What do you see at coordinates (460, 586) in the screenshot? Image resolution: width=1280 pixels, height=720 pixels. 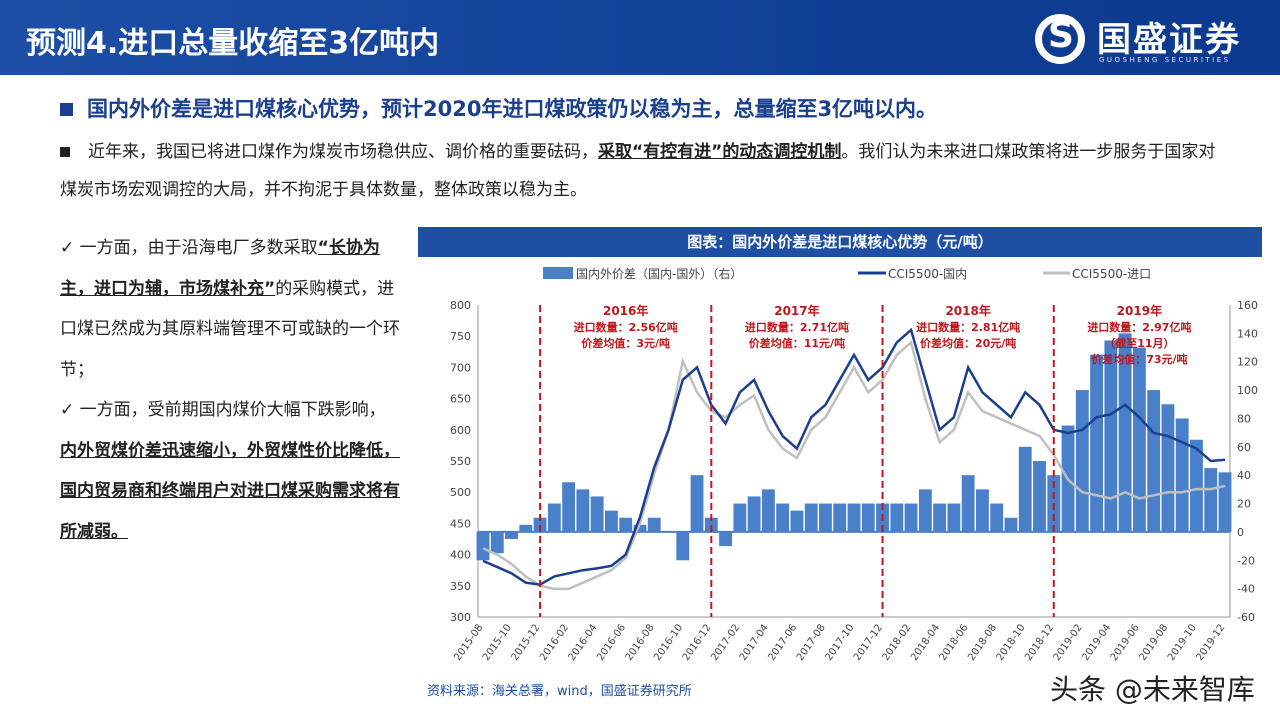 I see `left-tick-label: 350` at bounding box center [460, 586].